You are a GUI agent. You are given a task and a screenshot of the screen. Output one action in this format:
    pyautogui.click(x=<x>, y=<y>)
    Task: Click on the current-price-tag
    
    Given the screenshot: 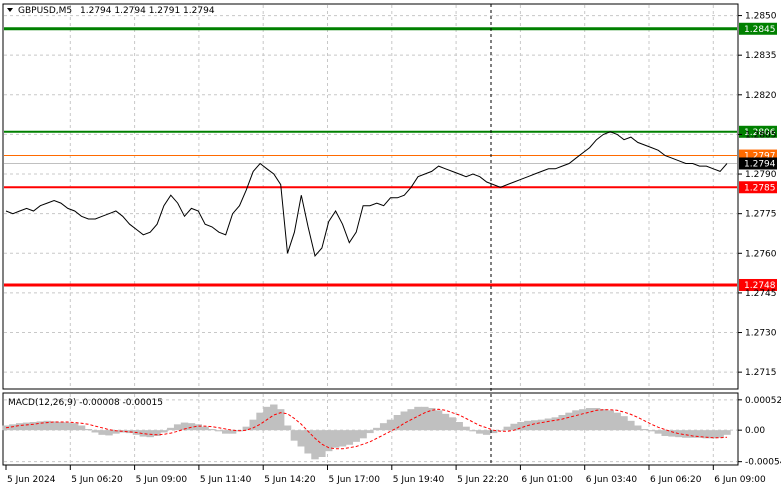 What is the action you would take?
    pyautogui.click(x=758, y=163)
    